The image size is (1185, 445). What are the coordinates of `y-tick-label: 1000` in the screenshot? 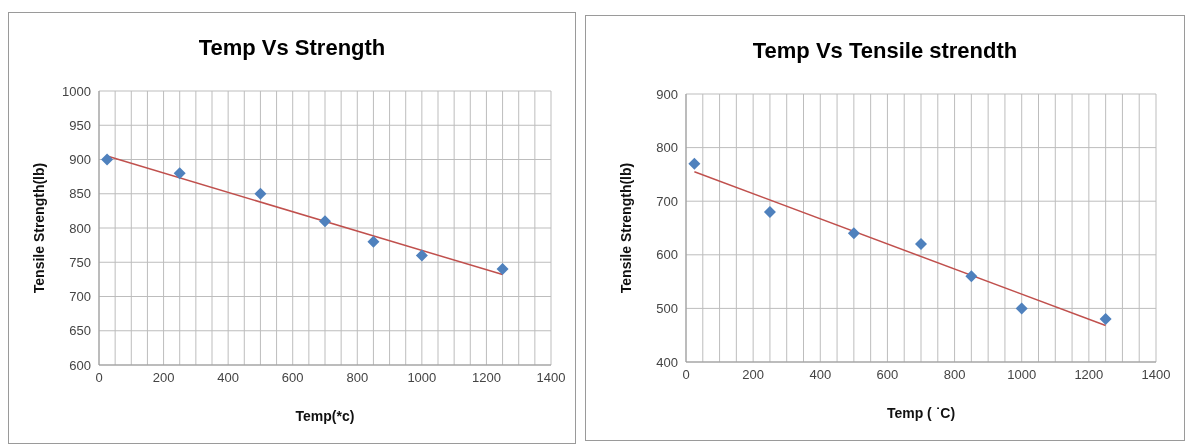 It's located at (76, 91).